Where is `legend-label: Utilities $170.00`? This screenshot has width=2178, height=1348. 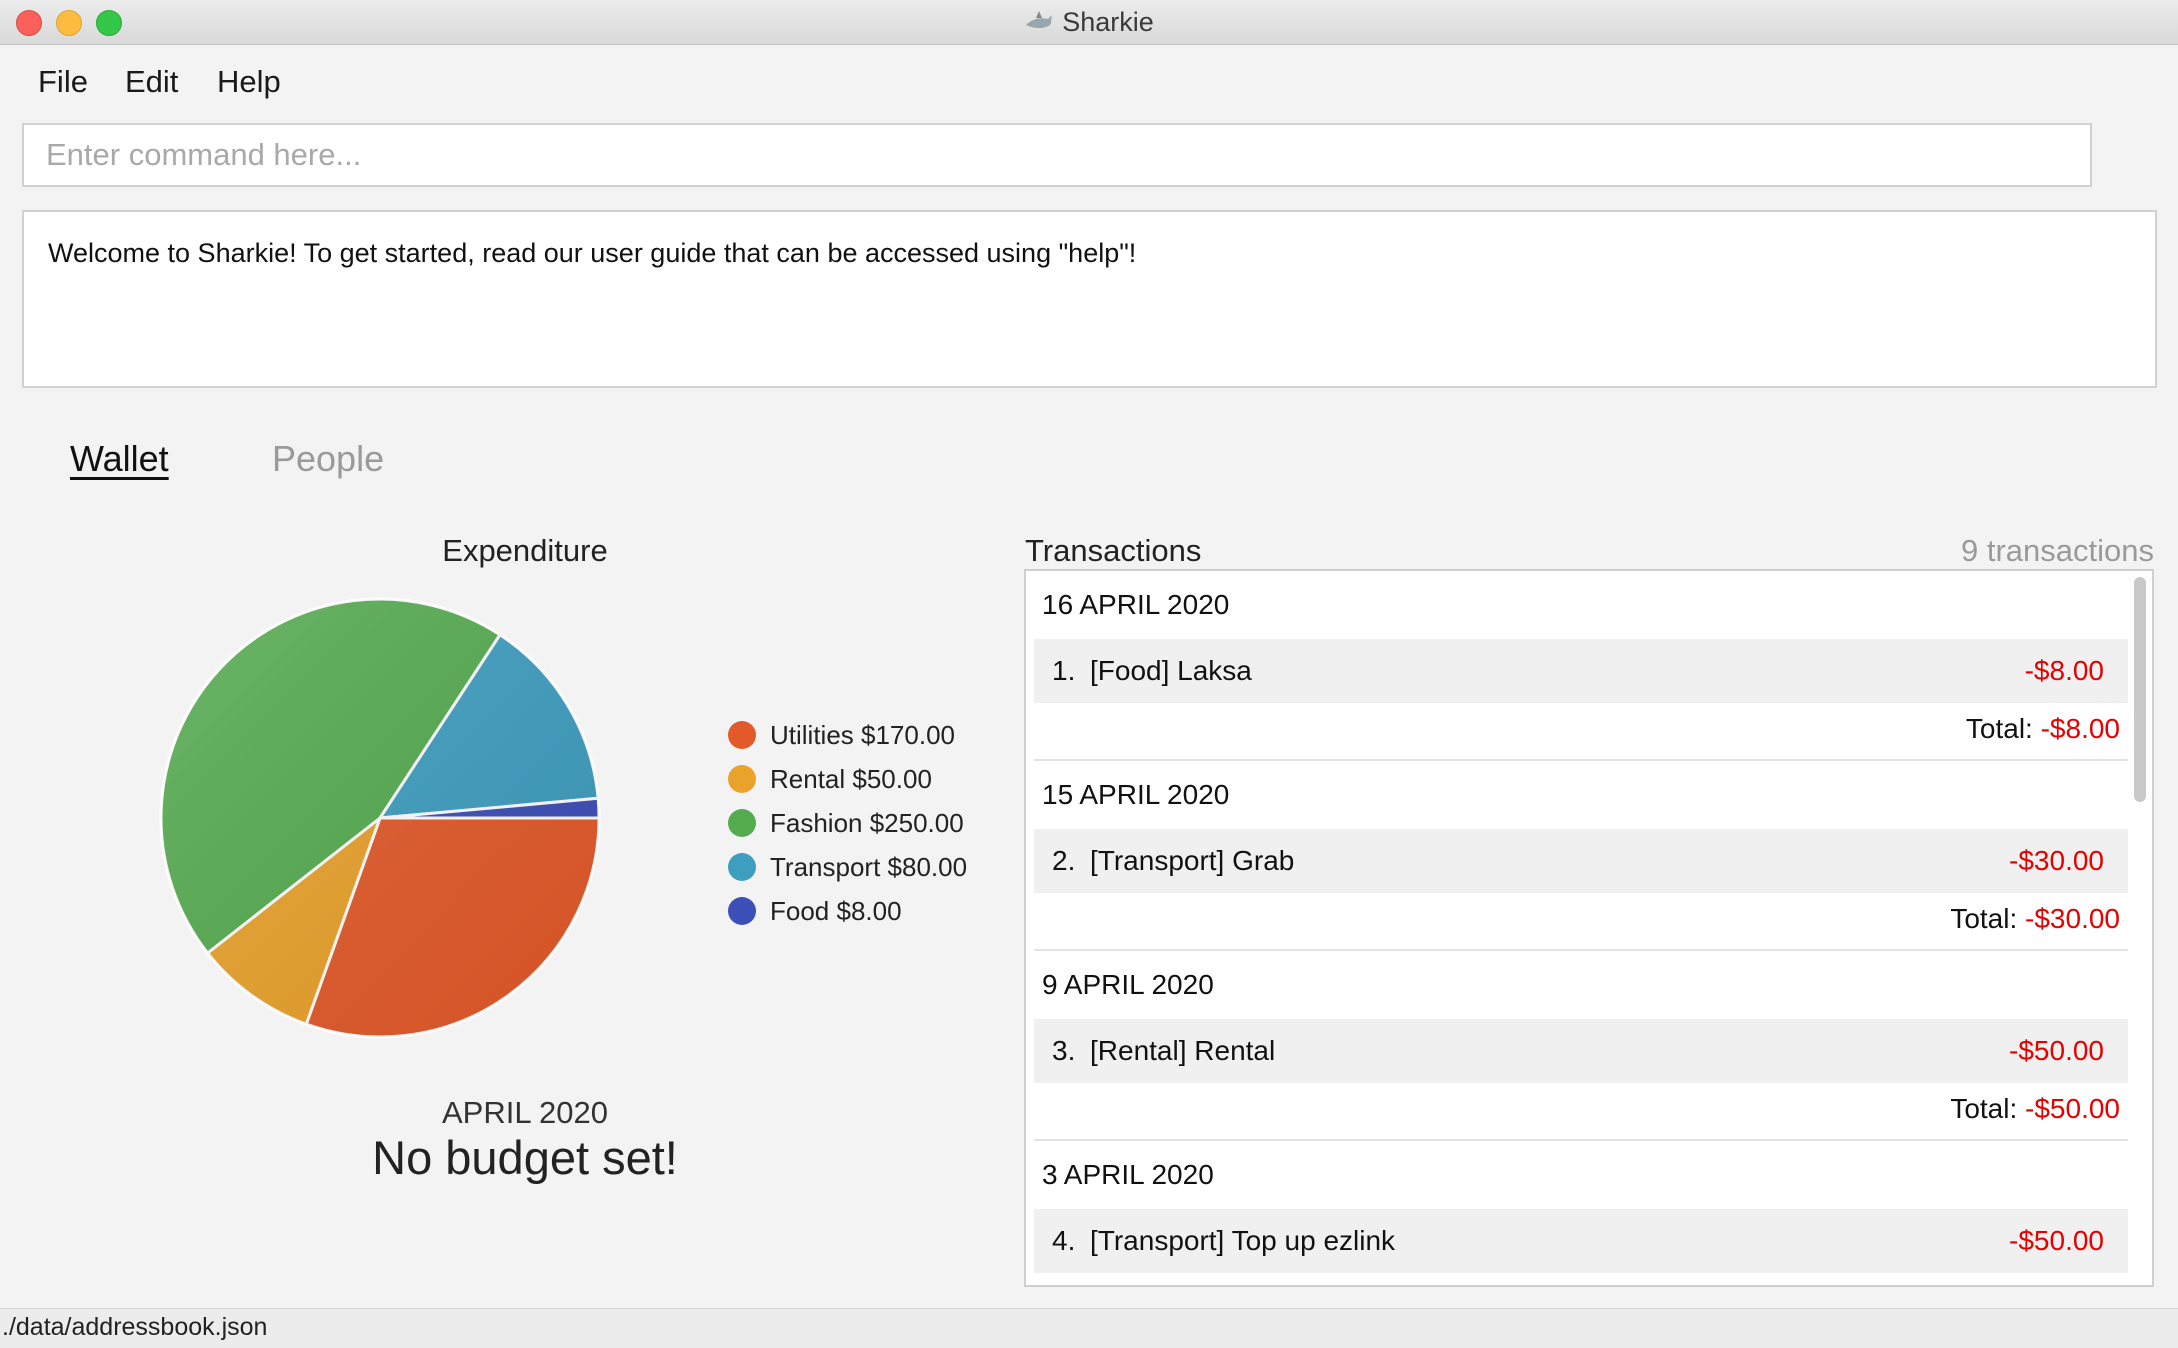
legend-label: Utilities $170.00 is located at coordinates (862, 734).